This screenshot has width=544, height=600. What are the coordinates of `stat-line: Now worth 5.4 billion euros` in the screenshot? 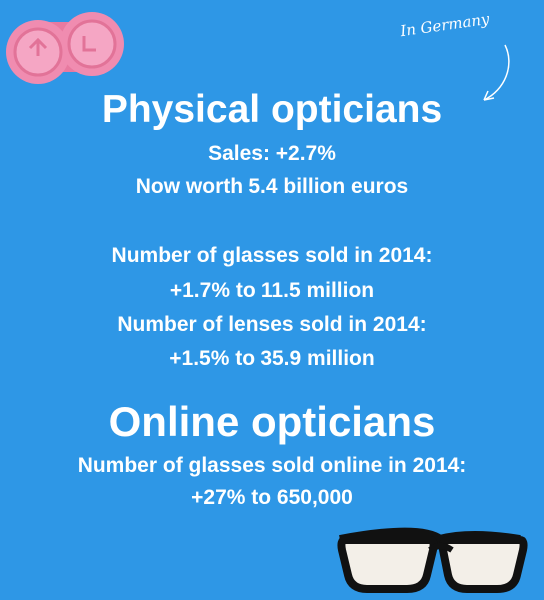 It's located at (272, 187).